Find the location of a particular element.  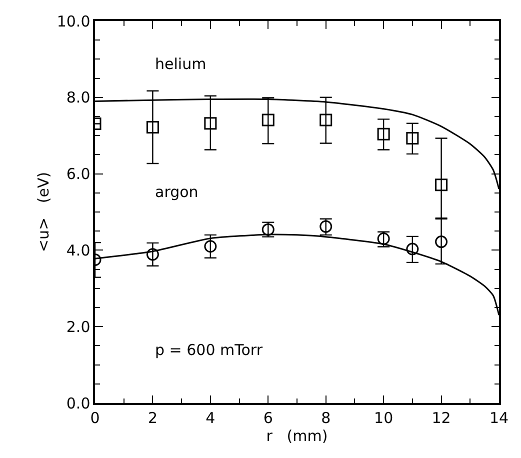

text: helium is located at coordinates (180, 64).